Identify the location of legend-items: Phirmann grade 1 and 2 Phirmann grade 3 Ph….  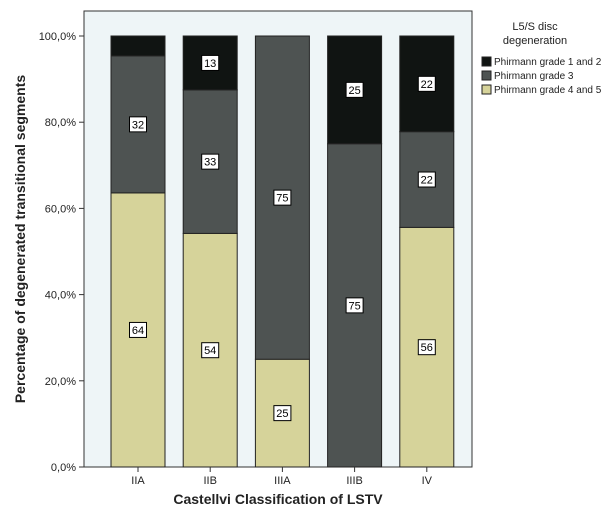
(541, 76).